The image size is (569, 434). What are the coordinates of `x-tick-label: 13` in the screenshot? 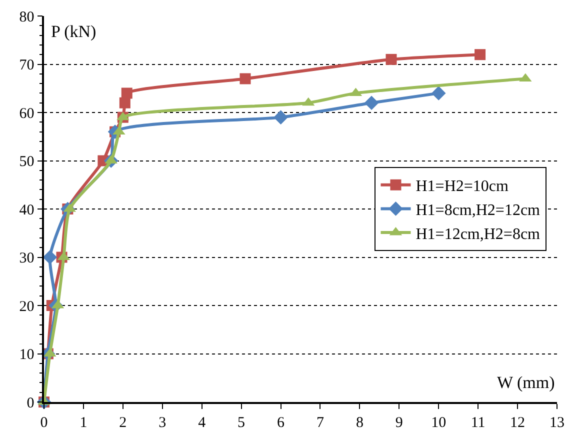 It's located at (557, 422).